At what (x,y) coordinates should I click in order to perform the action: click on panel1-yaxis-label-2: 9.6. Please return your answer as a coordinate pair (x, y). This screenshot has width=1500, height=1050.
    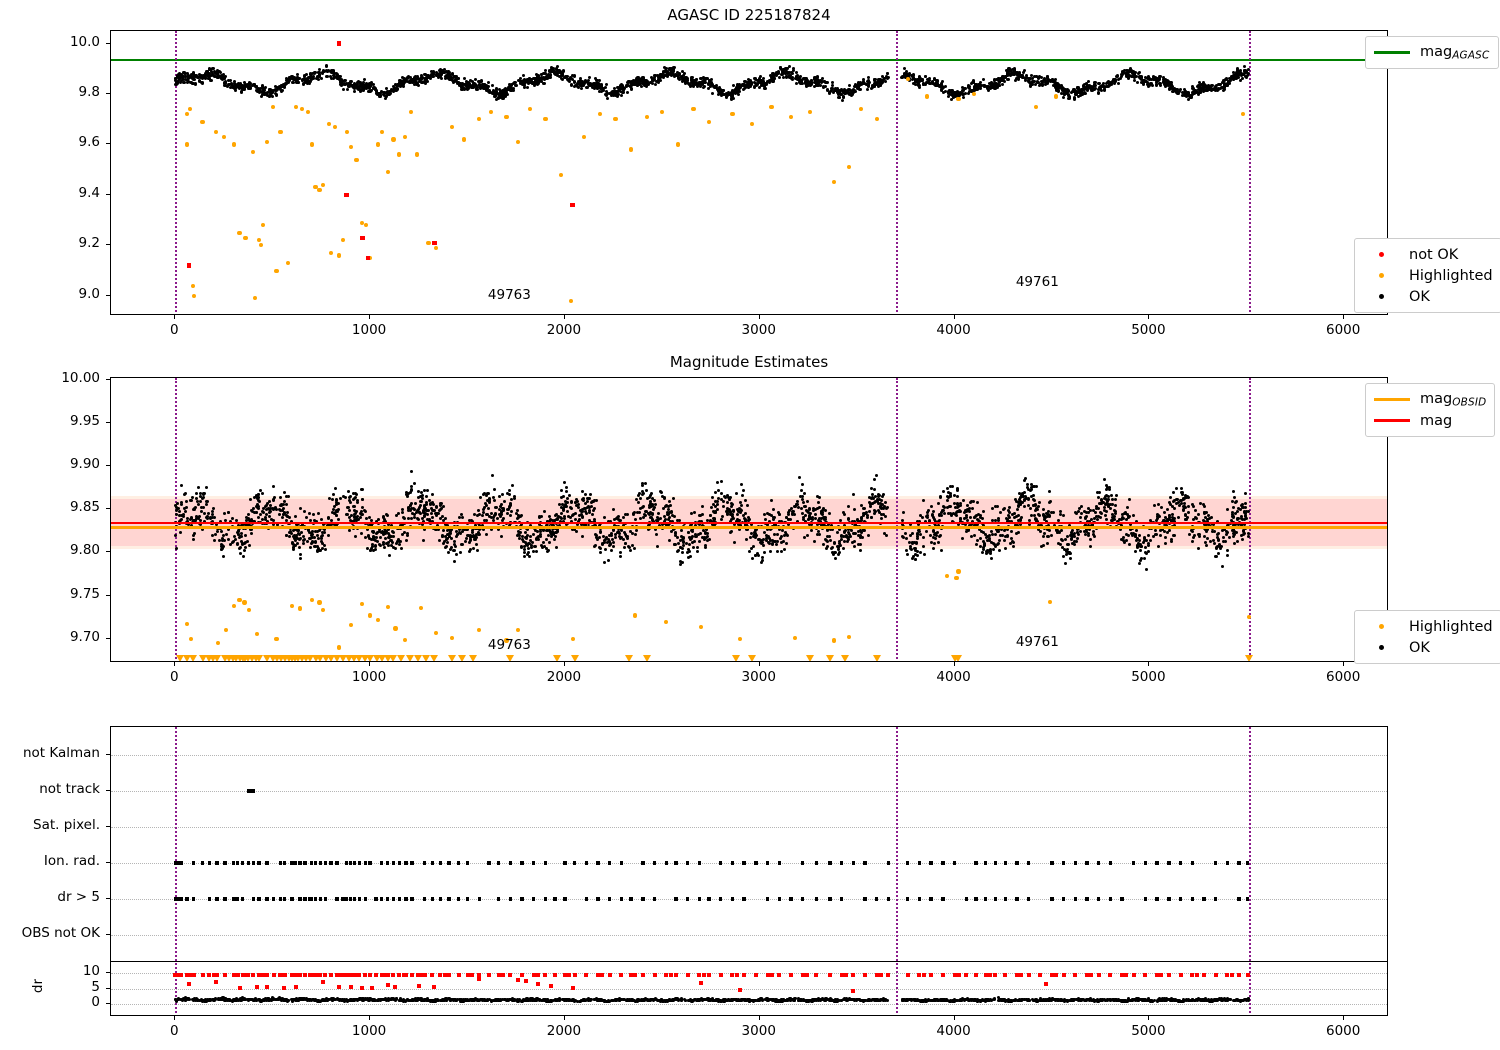
    Looking at the image, I should click on (89, 142).